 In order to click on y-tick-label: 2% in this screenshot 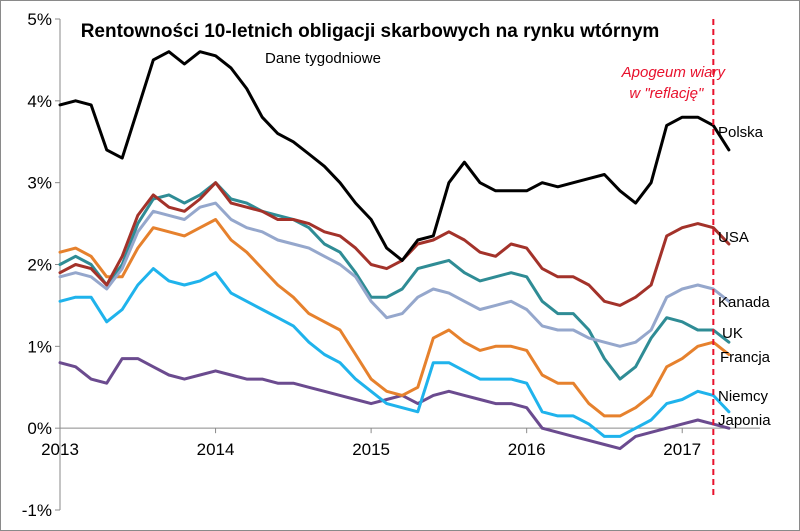, I will do `click(39, 265)`.